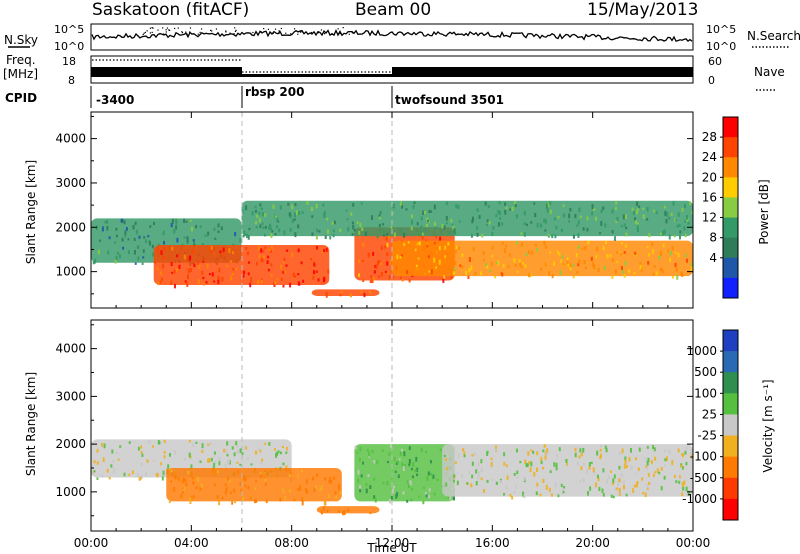 This screenshot has height=554, width=800. I want to click on xtick-6: 00:00, so click(693, 543).